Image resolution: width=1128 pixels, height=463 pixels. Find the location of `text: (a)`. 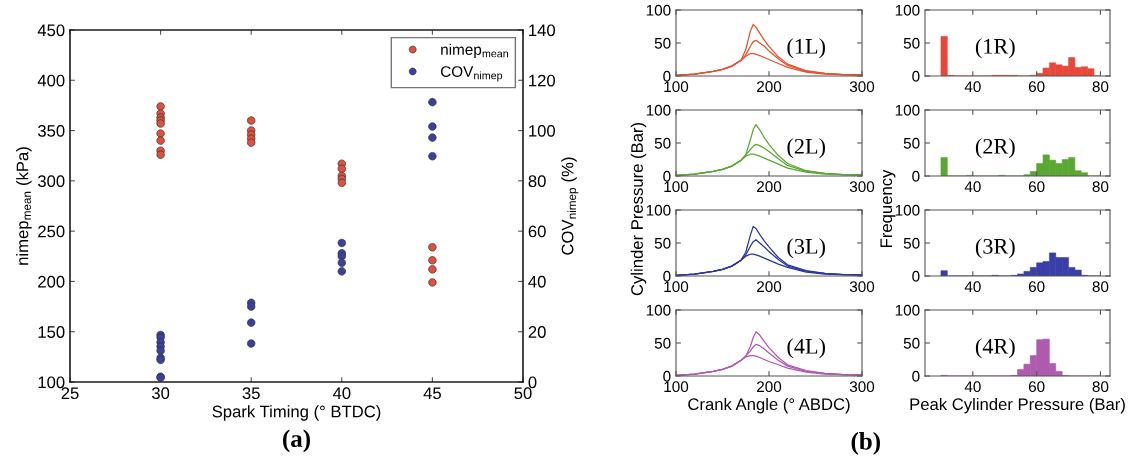

text: (a) is located at coordinates (296, 441).